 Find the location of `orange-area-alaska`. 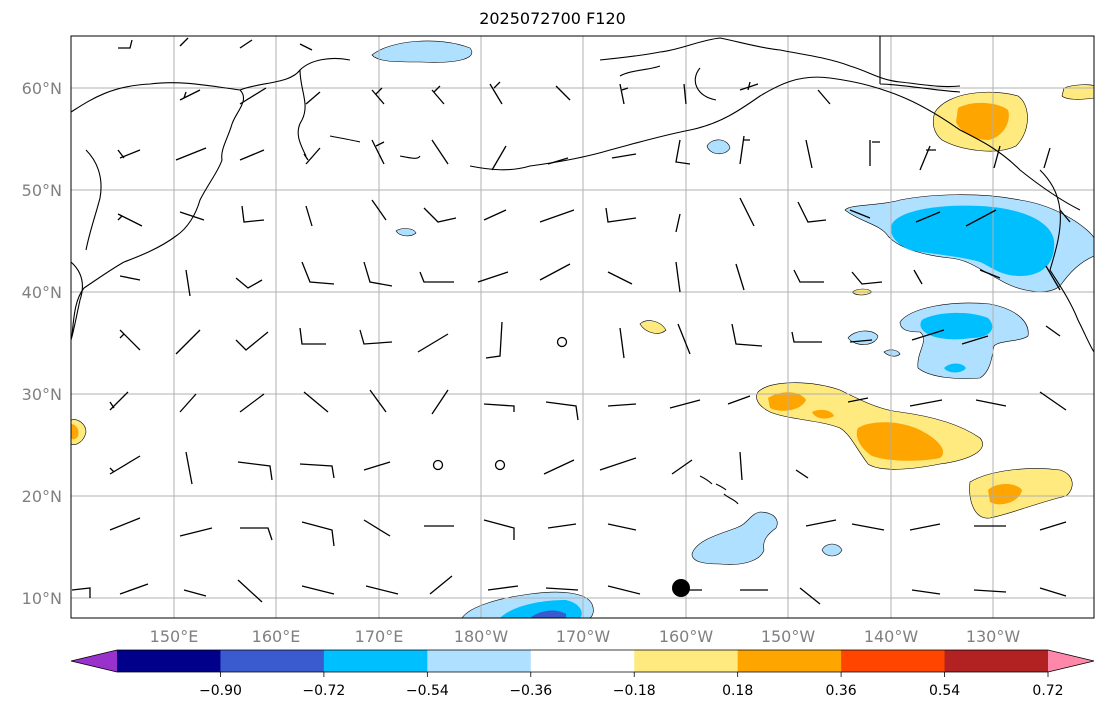

orange-area-alaska is located at coordinates (982, 121).